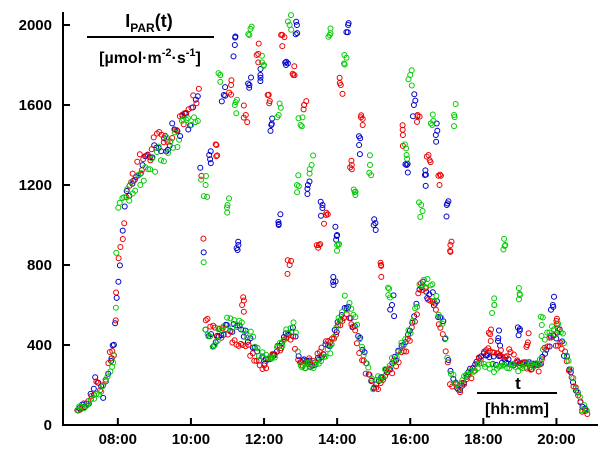 Image resolution: width=598 pixels, height=453 pixels. Describe the element at coordinates (35, 25) in the screenshot. I see `y-tick-label: 2000` at that location.